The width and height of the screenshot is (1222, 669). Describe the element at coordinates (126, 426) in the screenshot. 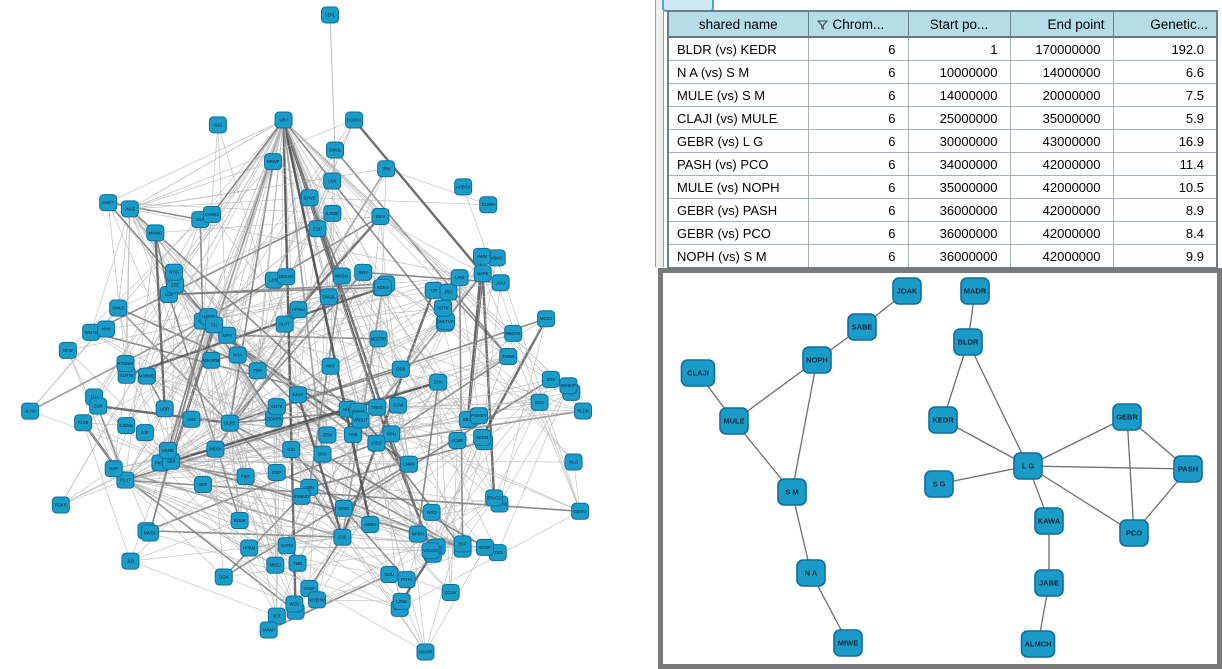

I see `network-node: SJBWL` at that location.